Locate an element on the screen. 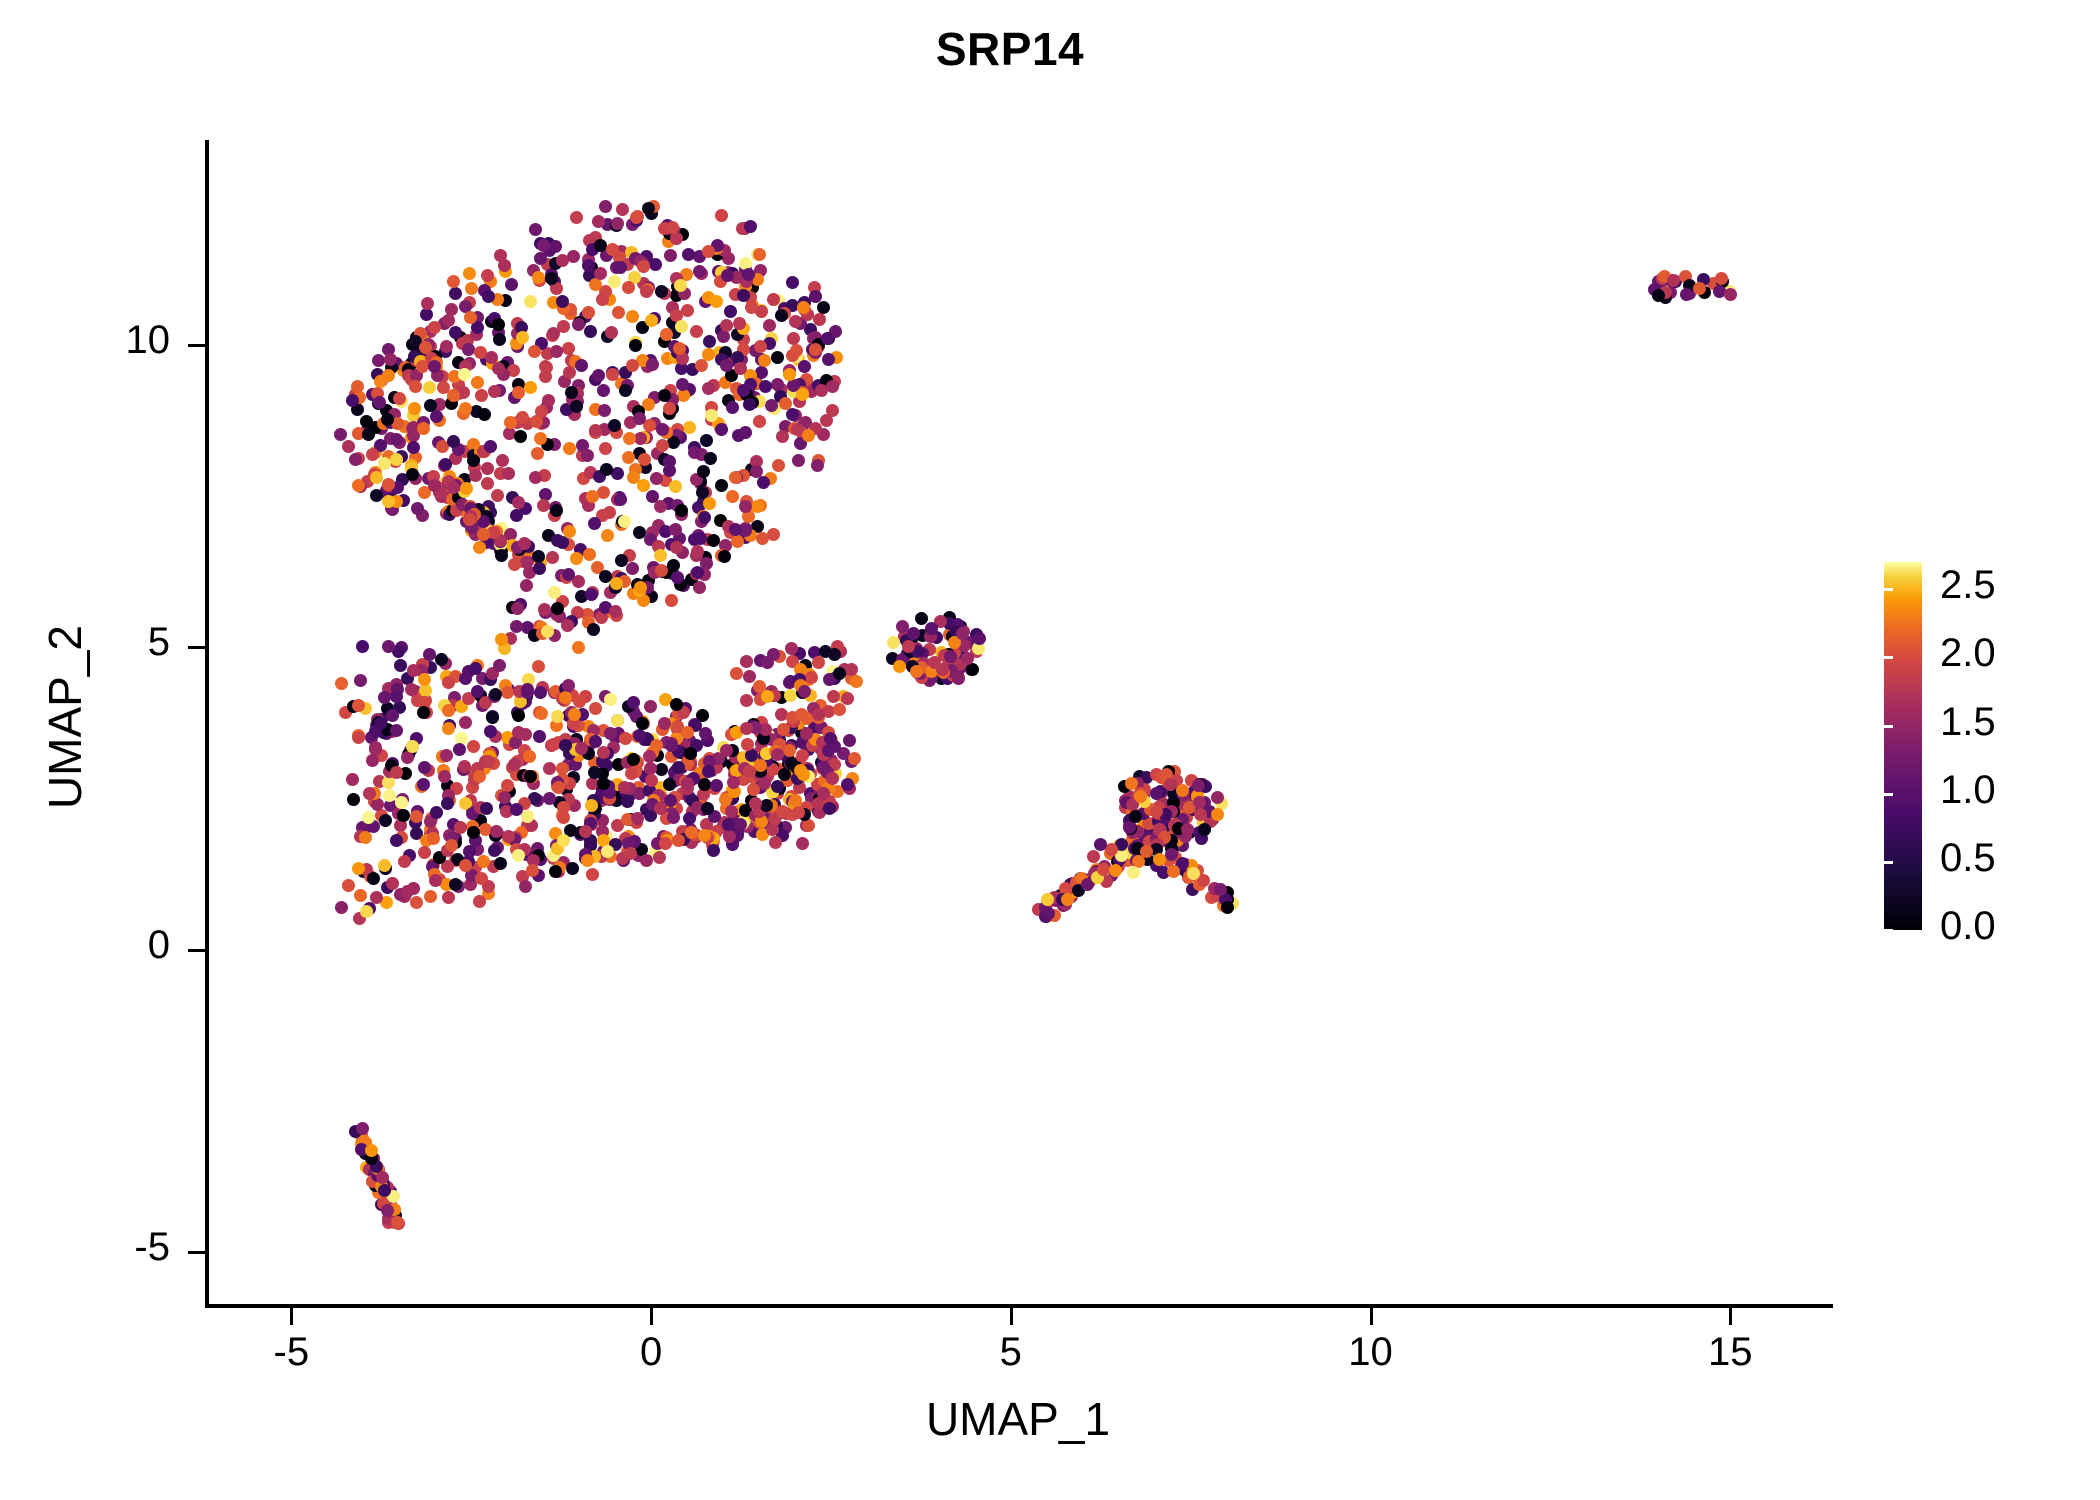 This screenshot has width=2100, height=1500. colorbar-tick-label: 1.5 is located at coordinates (1968, 721).